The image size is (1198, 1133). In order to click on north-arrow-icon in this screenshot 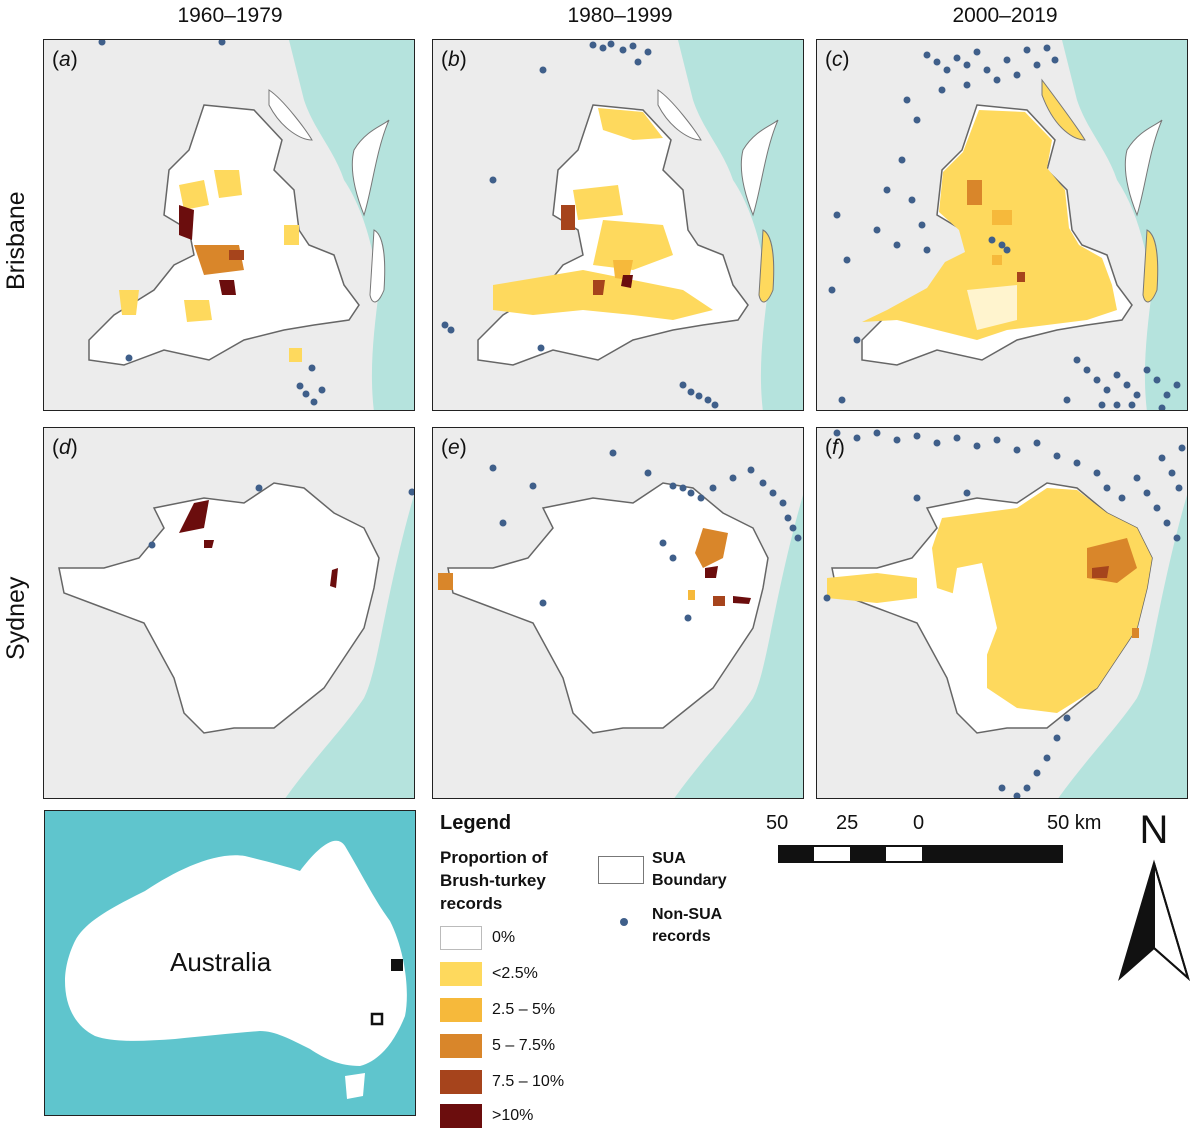, I will do `click(1154, 920)`.